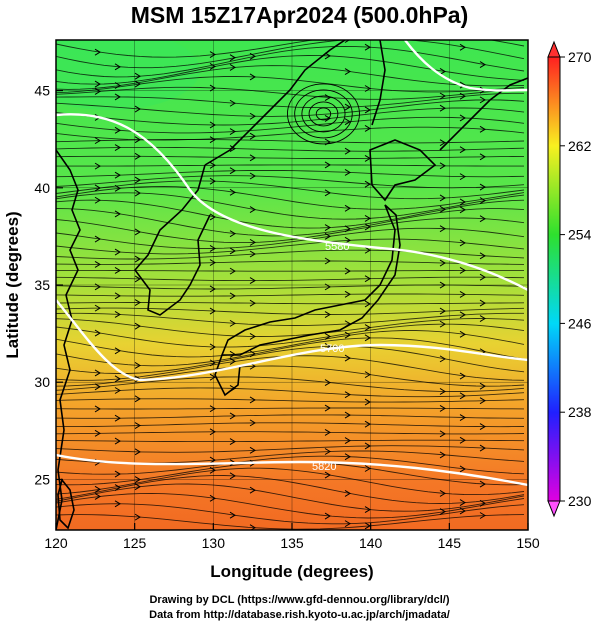  I want to click on y-tick-label: 35, so click(42, 285).